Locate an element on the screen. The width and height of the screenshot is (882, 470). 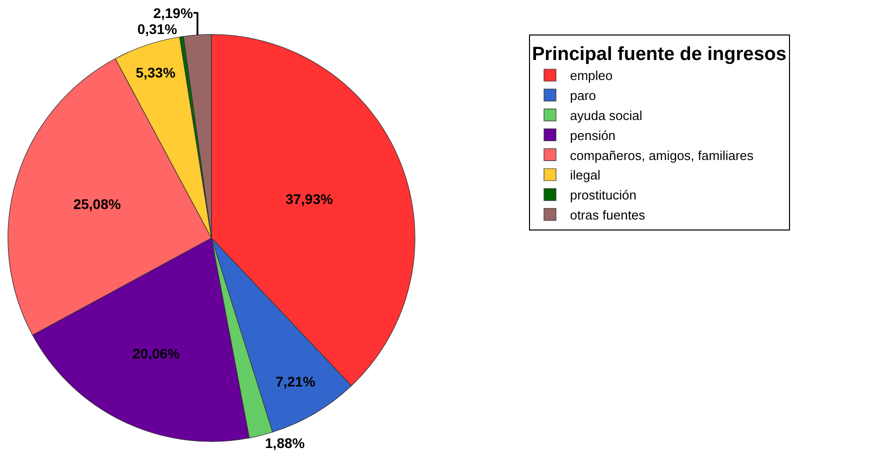
legend-label: prostitución is located at coordinates (603, 195).